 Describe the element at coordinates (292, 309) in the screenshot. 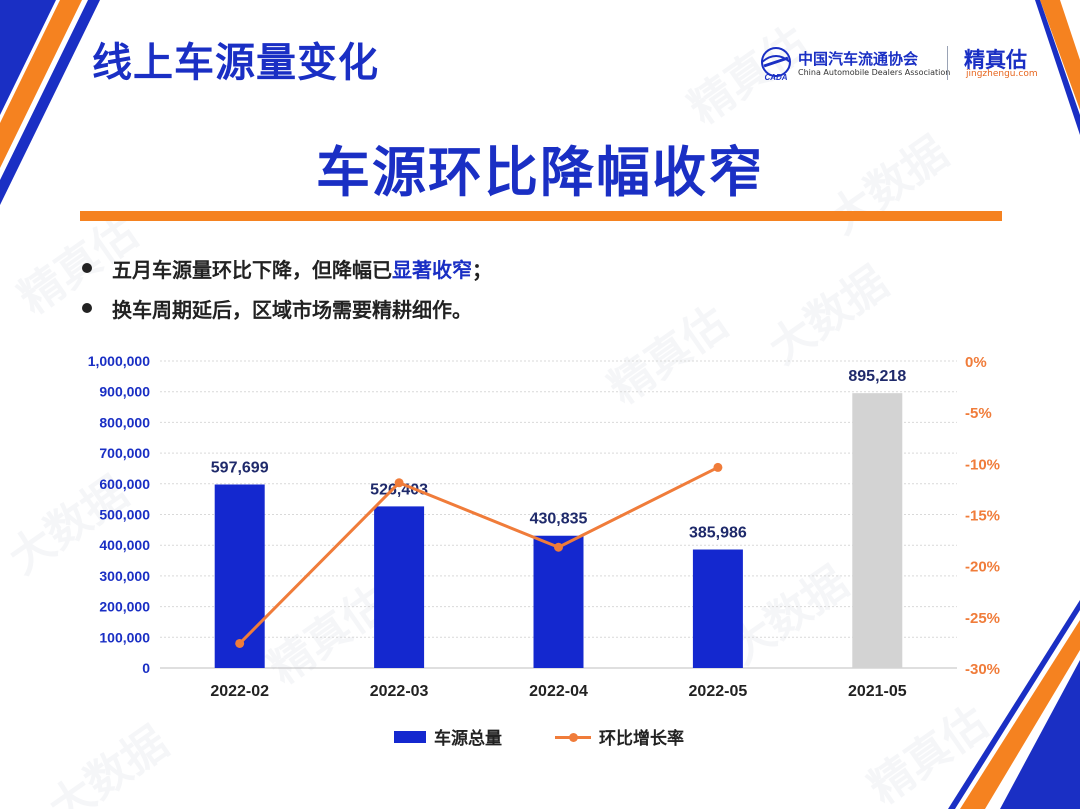

I see `bullet-text: 换车周期延后，区域市场需要精耕细作。` at that location.